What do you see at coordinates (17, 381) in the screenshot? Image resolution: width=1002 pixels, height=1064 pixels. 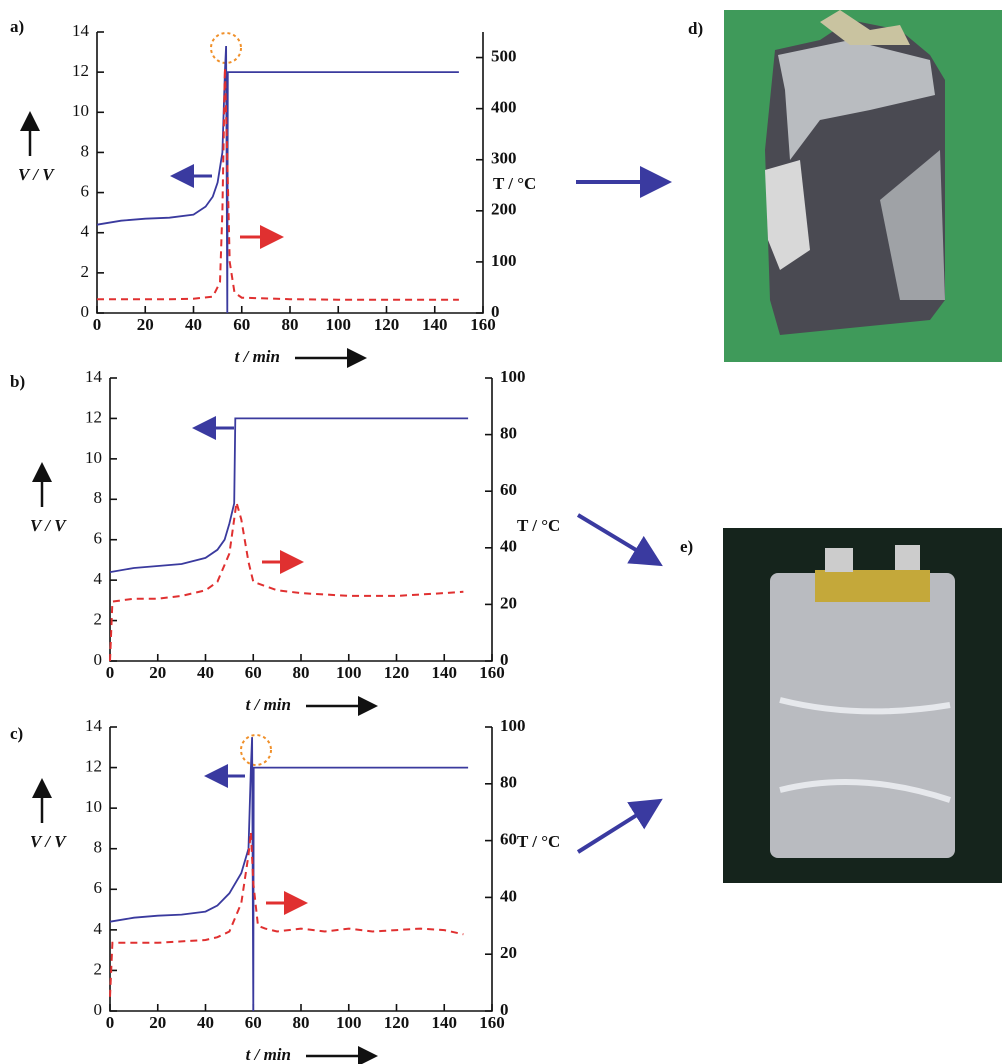 I see `panel-label: b)` at bounding box center [17, 381].